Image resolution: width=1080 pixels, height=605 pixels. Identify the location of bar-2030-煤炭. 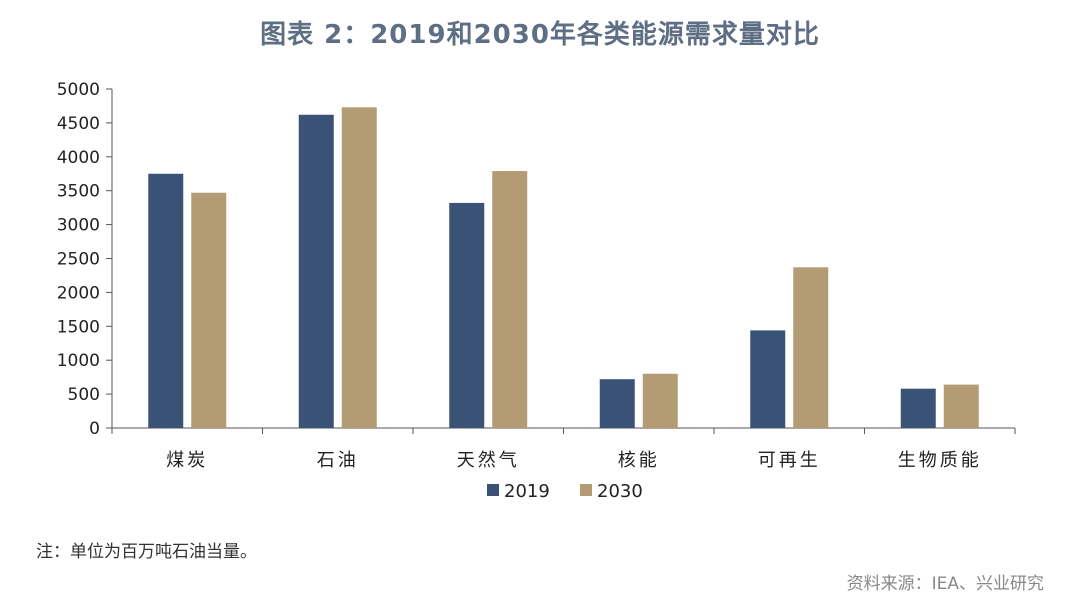
(209, 310).